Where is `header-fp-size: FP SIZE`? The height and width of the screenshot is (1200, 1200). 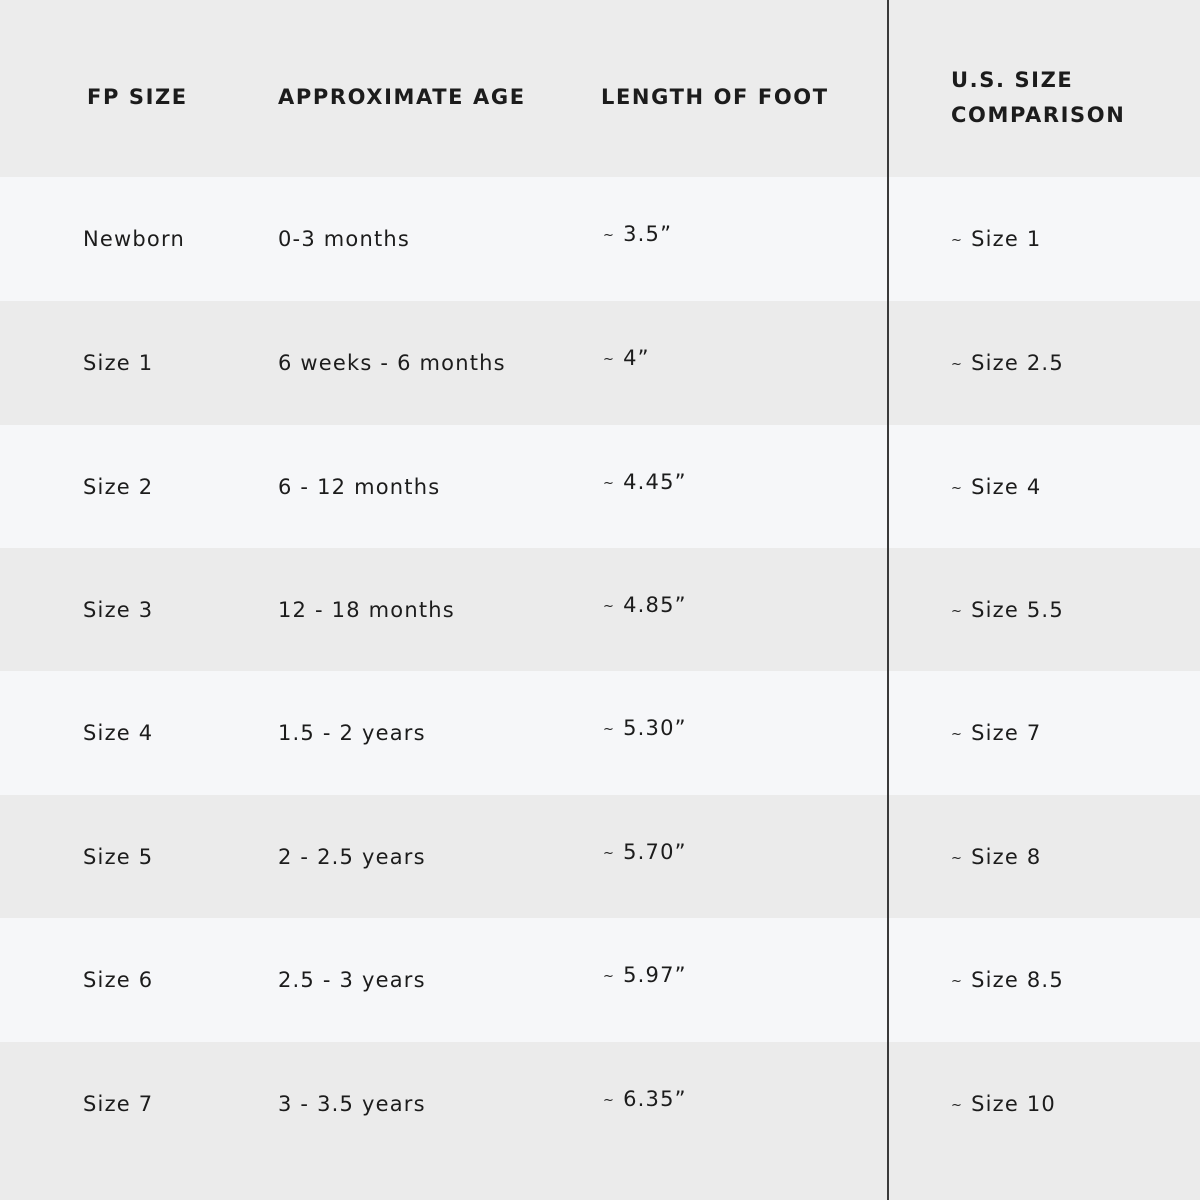 header-fp-size: FP SIZE is located at coordinates (137, 97).